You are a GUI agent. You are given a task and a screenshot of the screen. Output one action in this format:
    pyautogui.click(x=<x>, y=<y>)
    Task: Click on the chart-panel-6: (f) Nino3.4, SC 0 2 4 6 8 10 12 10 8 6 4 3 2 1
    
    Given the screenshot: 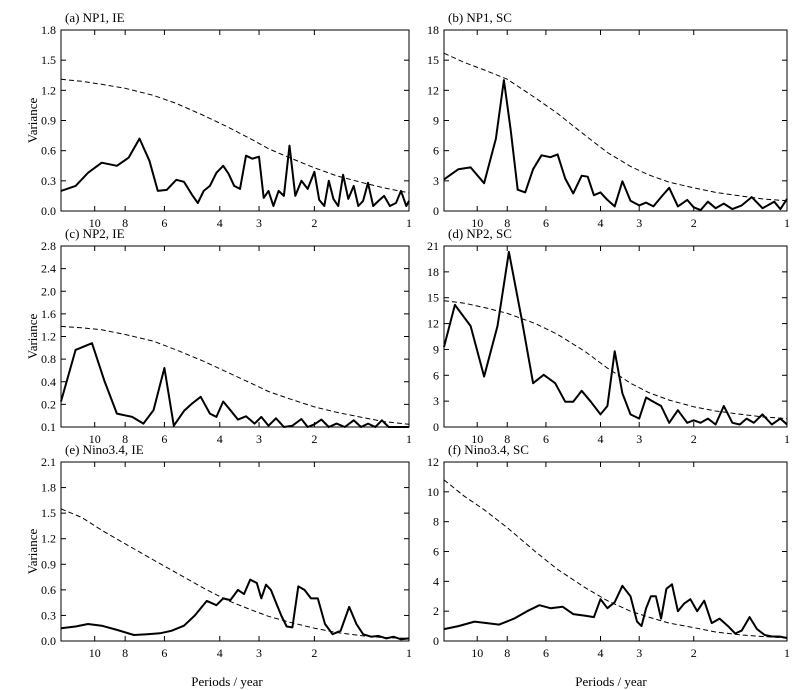 What is the action you would take?
    pyautogui.click(x=608, y=551)
    